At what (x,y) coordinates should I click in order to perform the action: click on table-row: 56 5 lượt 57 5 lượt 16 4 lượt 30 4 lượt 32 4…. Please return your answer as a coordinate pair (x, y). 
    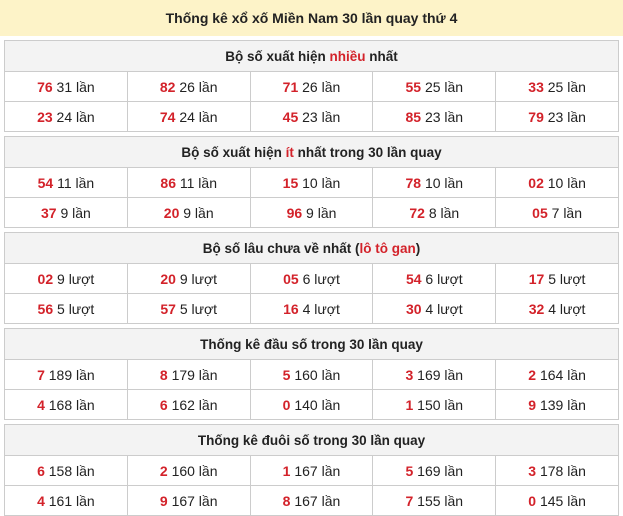
    Looking at the image, I should click on (311, 308).